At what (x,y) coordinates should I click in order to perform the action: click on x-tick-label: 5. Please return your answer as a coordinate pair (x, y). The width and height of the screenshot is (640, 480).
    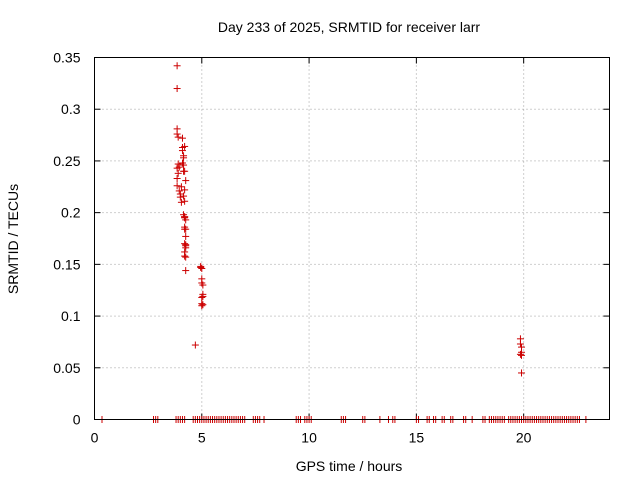
    Looking at the image, I should click on (202, 438).